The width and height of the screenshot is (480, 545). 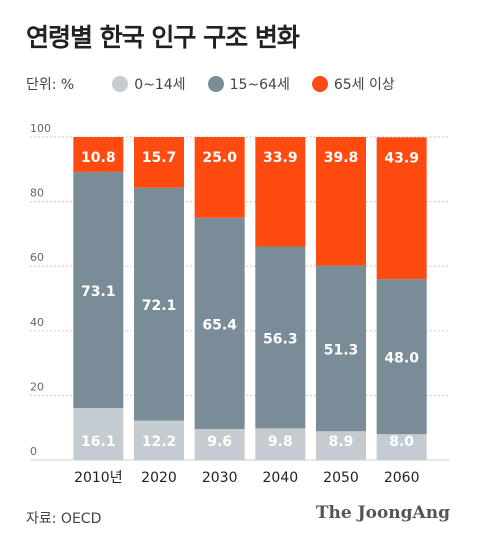 I want to click on data-label-1-4: 51.3, so click(x=341, y=350).